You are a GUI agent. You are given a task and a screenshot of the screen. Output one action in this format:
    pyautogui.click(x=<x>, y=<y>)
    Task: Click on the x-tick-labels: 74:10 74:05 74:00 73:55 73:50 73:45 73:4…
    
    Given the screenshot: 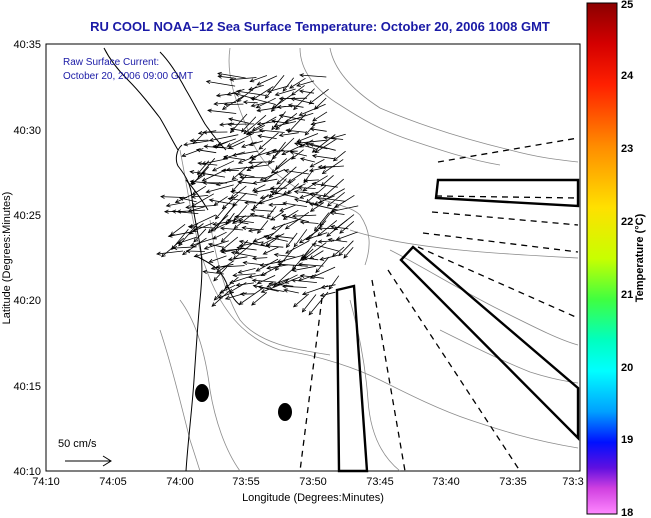 What is the action you would take?
    pyautogui.click(x=307, y=482)
    